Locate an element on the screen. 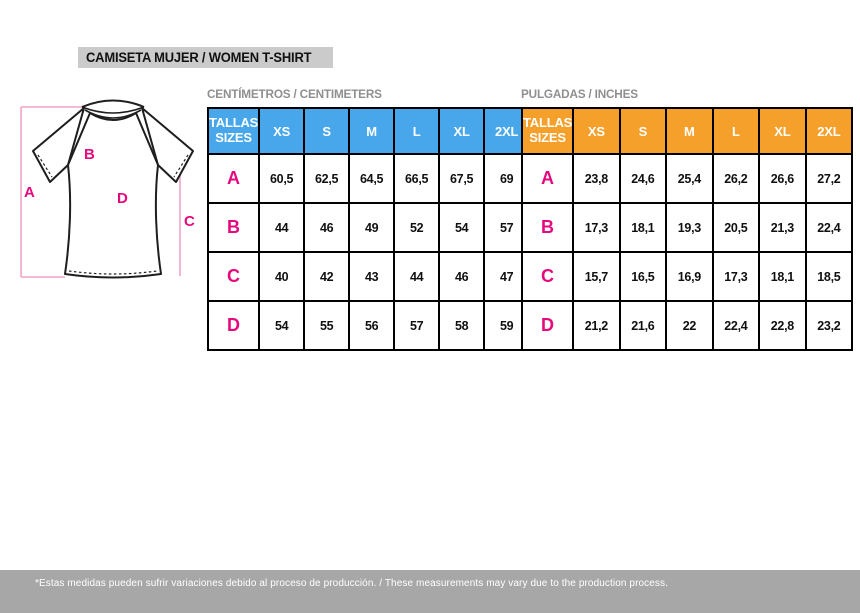 This screenshot has width=860, height=613. size-value-cell: 15,7 is located at coordinates (596, 276).